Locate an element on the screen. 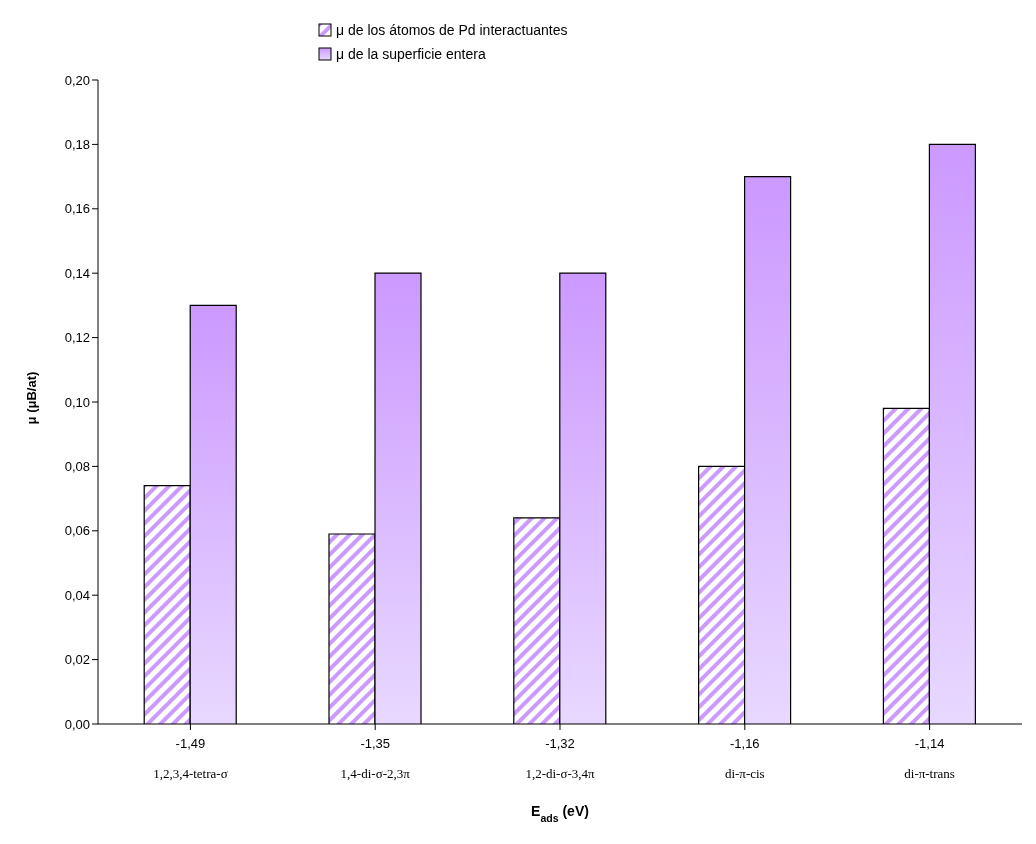 This screenshot has height=844, width=1036. y-tick-label: 0,18 is located at coordinates (77, 145).